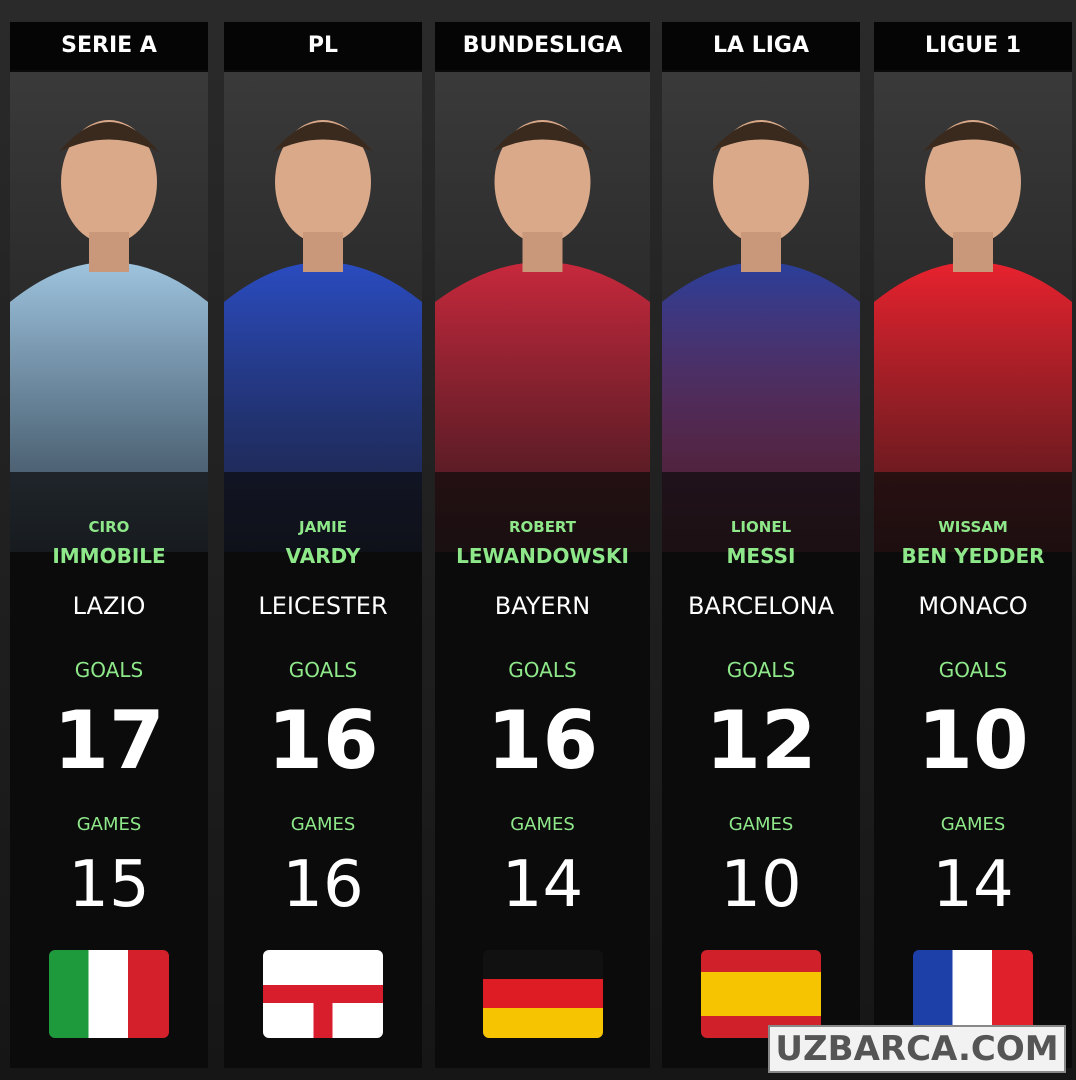 The image size is (1076, 1080). What do you see at coordinates (973, 606) in the screenshot?
I see `club: MONACO` at bounding box center [973, 606].